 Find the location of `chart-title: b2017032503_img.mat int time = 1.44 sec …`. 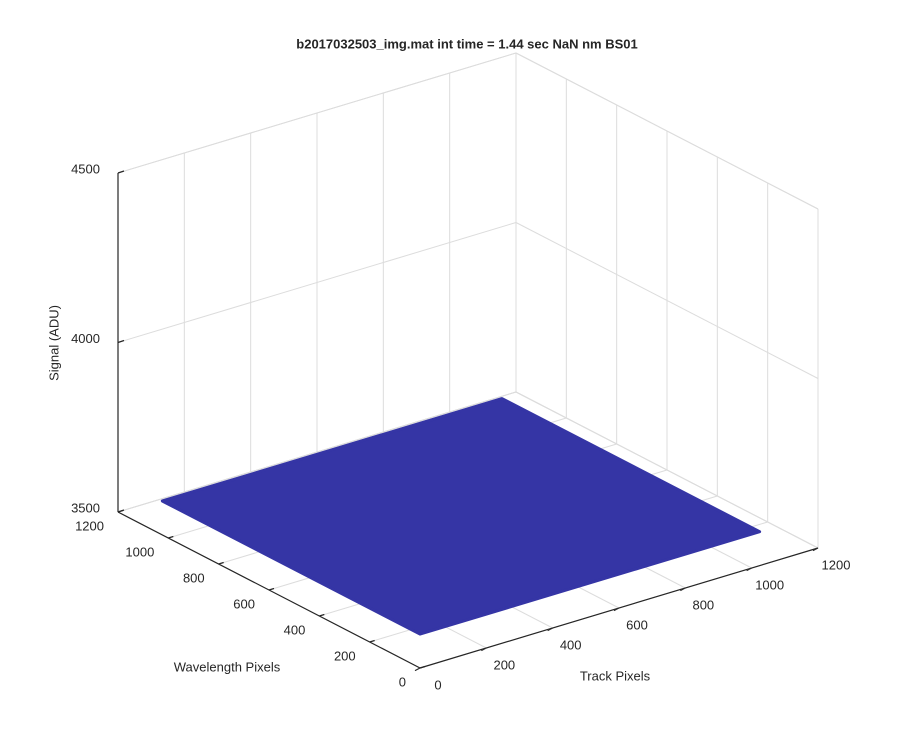

chart-title: b2017032503_img.mat int time = 1.44 sec … is located at coordinates (466, 43).